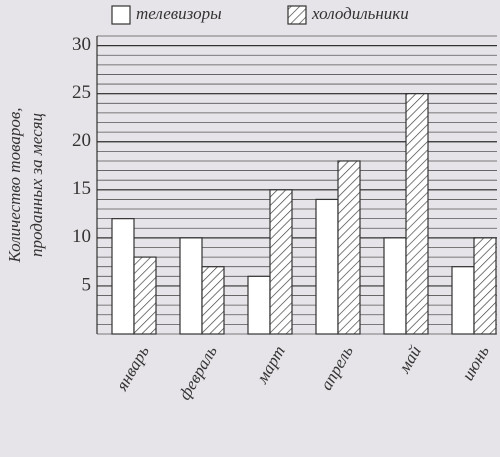 This screenshot has width=500, height=457. I want to click on x-tick-label: февраль, so click(198, 372).